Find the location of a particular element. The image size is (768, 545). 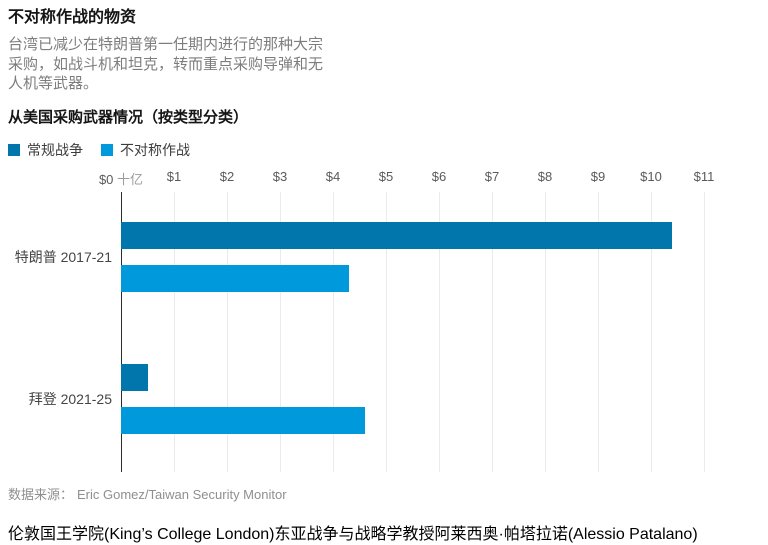

category-label-biden-2021-25: 拜登 2021-25 is located at coordinates (70, 398).